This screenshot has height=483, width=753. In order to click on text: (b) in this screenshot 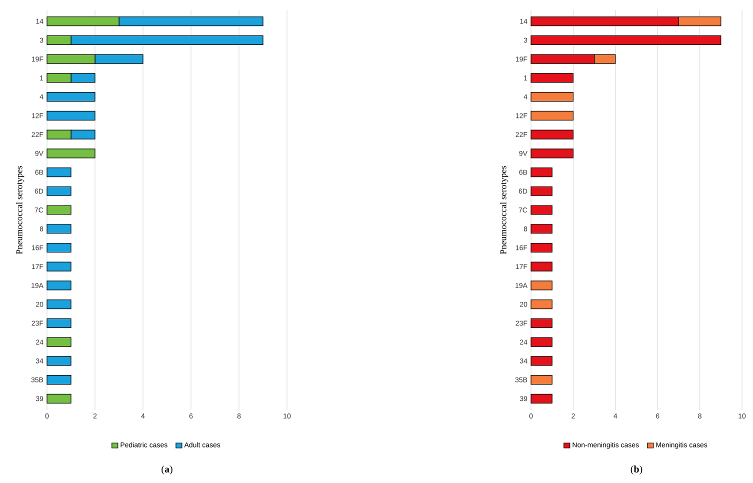, I will do `click(636, 470)`.